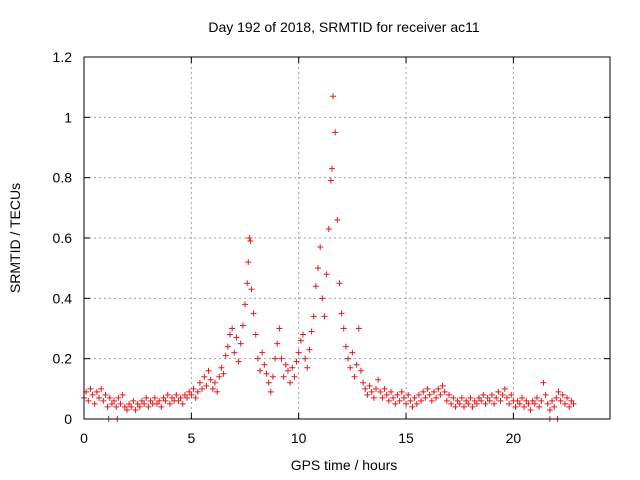 This screenshot has width=640, height=480. Describe the element at coordinates (15, 238) in the screenshot. I see `y-axis-label: SRMTID / TECUs` at that location.